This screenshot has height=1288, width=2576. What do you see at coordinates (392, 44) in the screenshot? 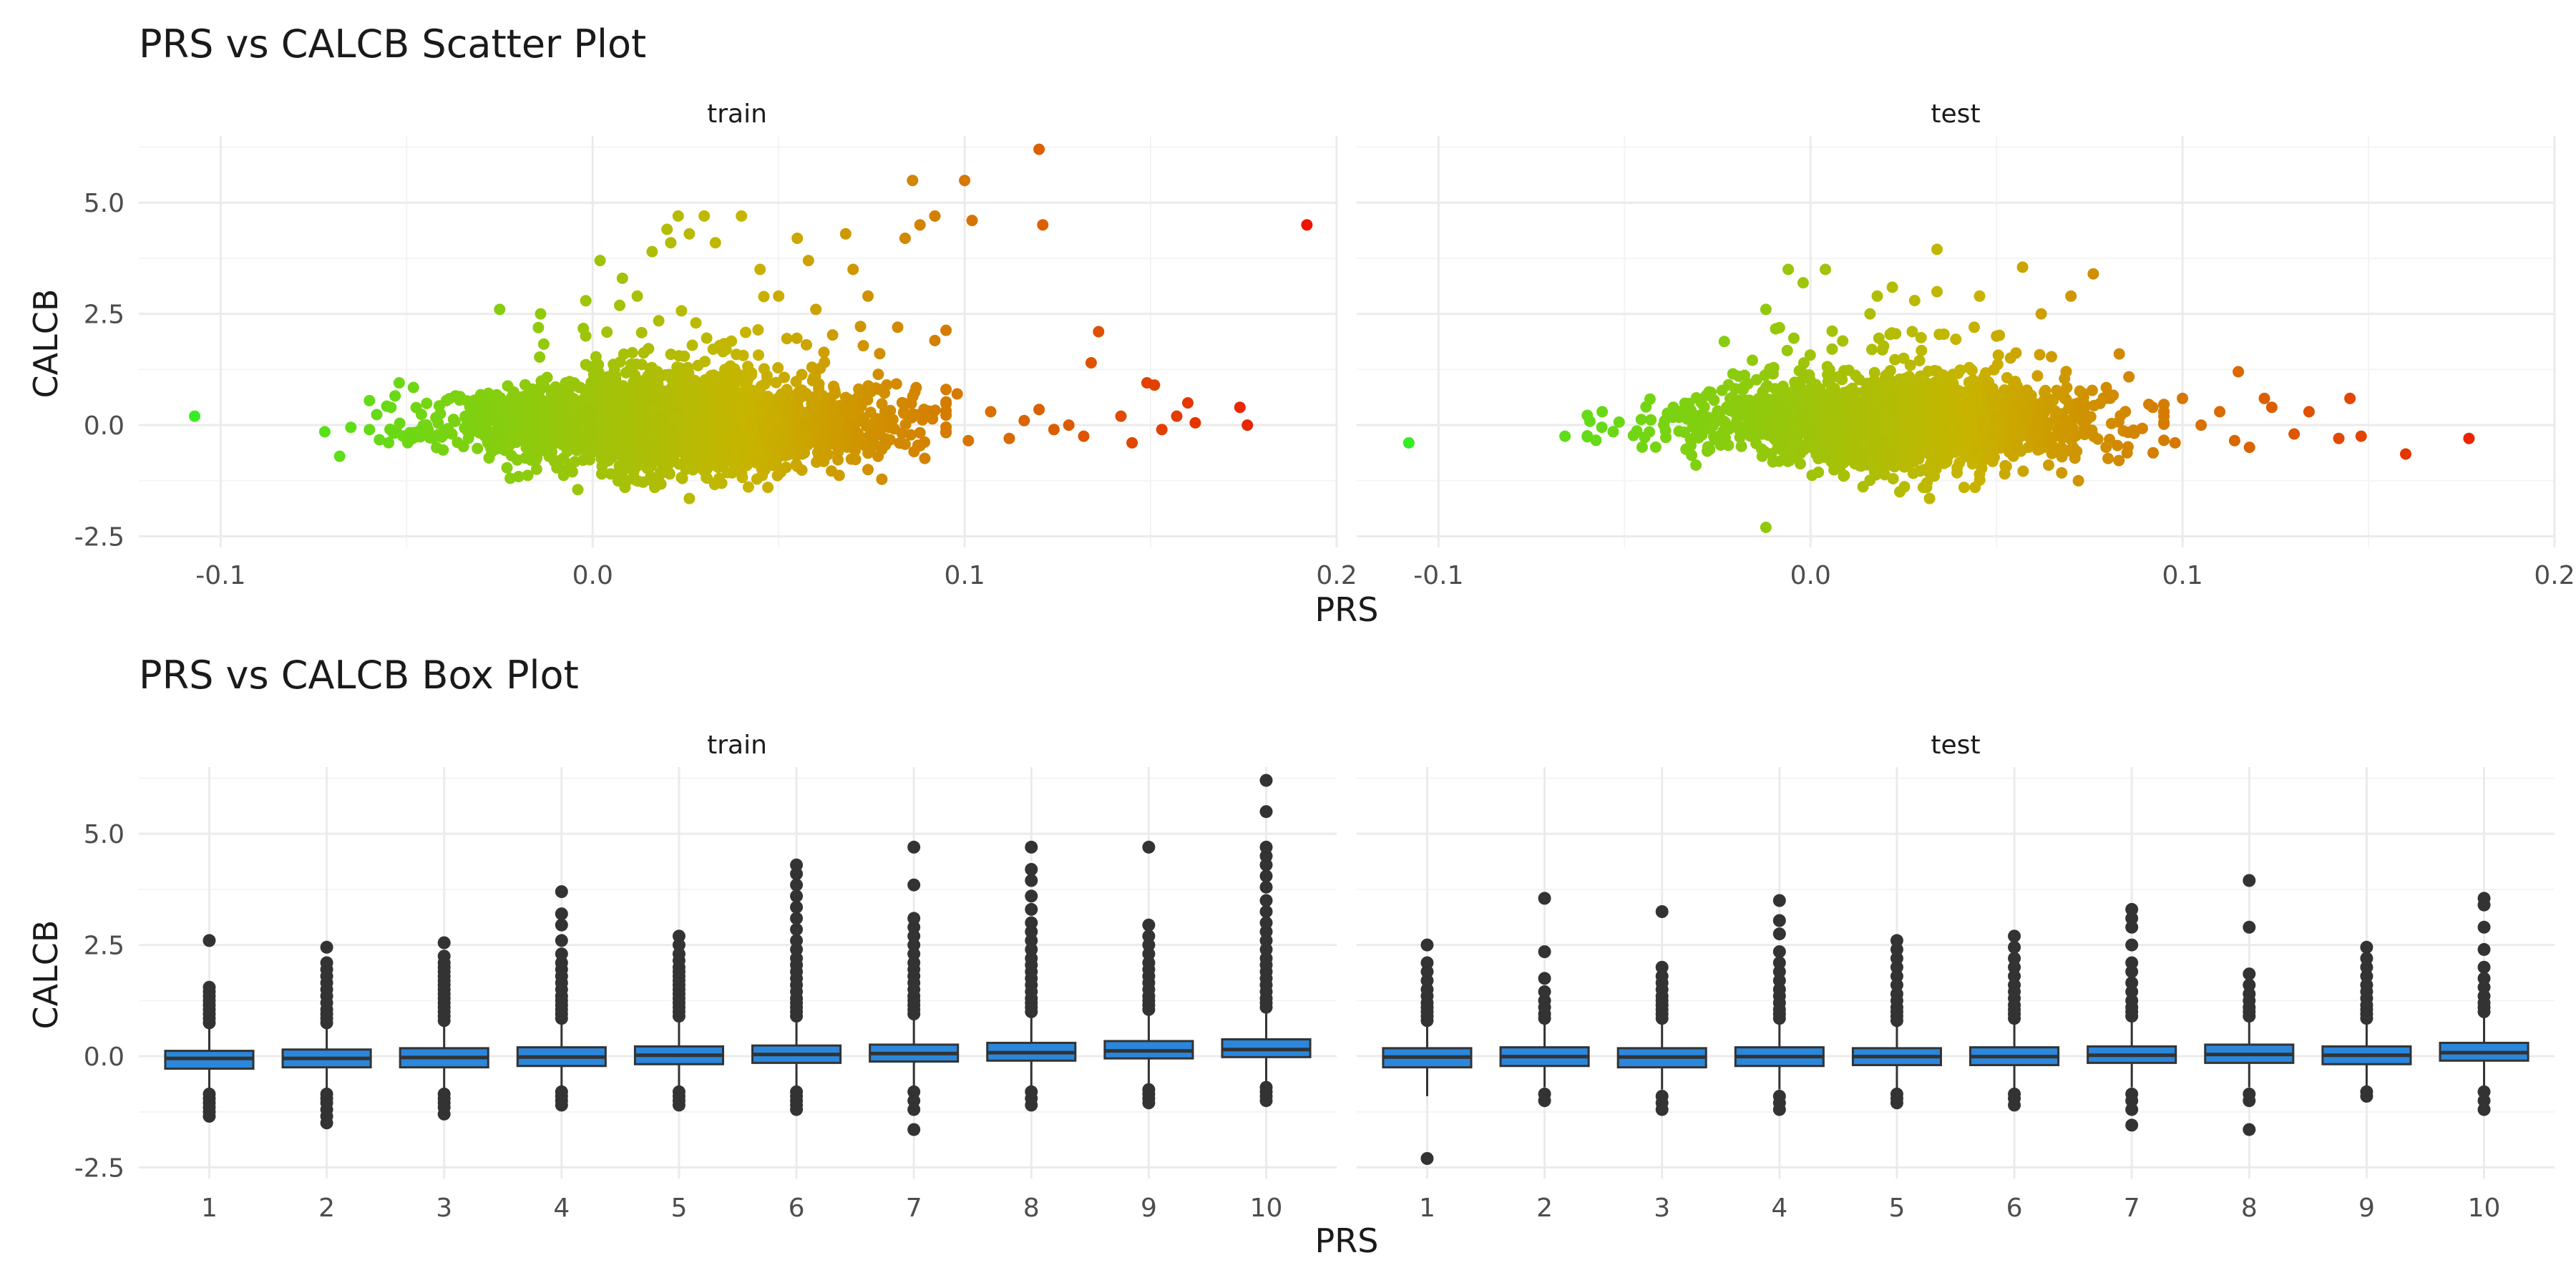
I see `scatter-title: PRS vs CALCB Scatter Plot` at bounding box center [392, 44].